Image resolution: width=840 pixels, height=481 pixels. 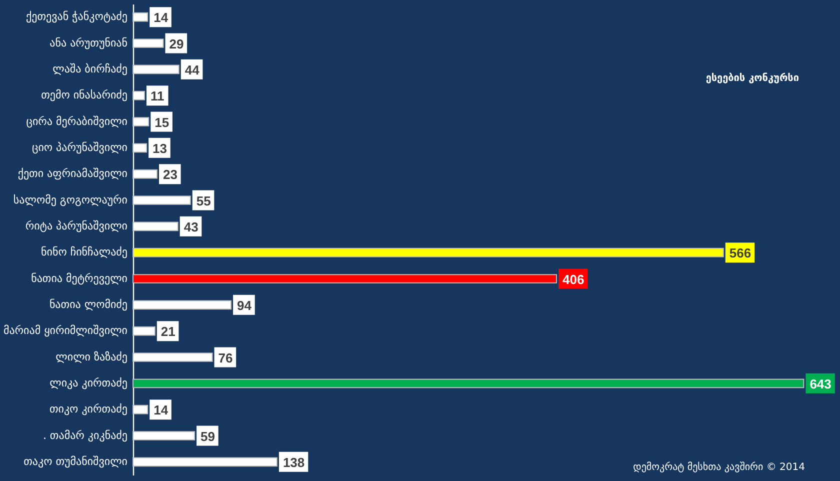 What do you see at coordinates (65, 331) in the screenshot?
I see `y-tick-label: მარიამ ყირიმლიშვილი` at bounding box center [65, 331].